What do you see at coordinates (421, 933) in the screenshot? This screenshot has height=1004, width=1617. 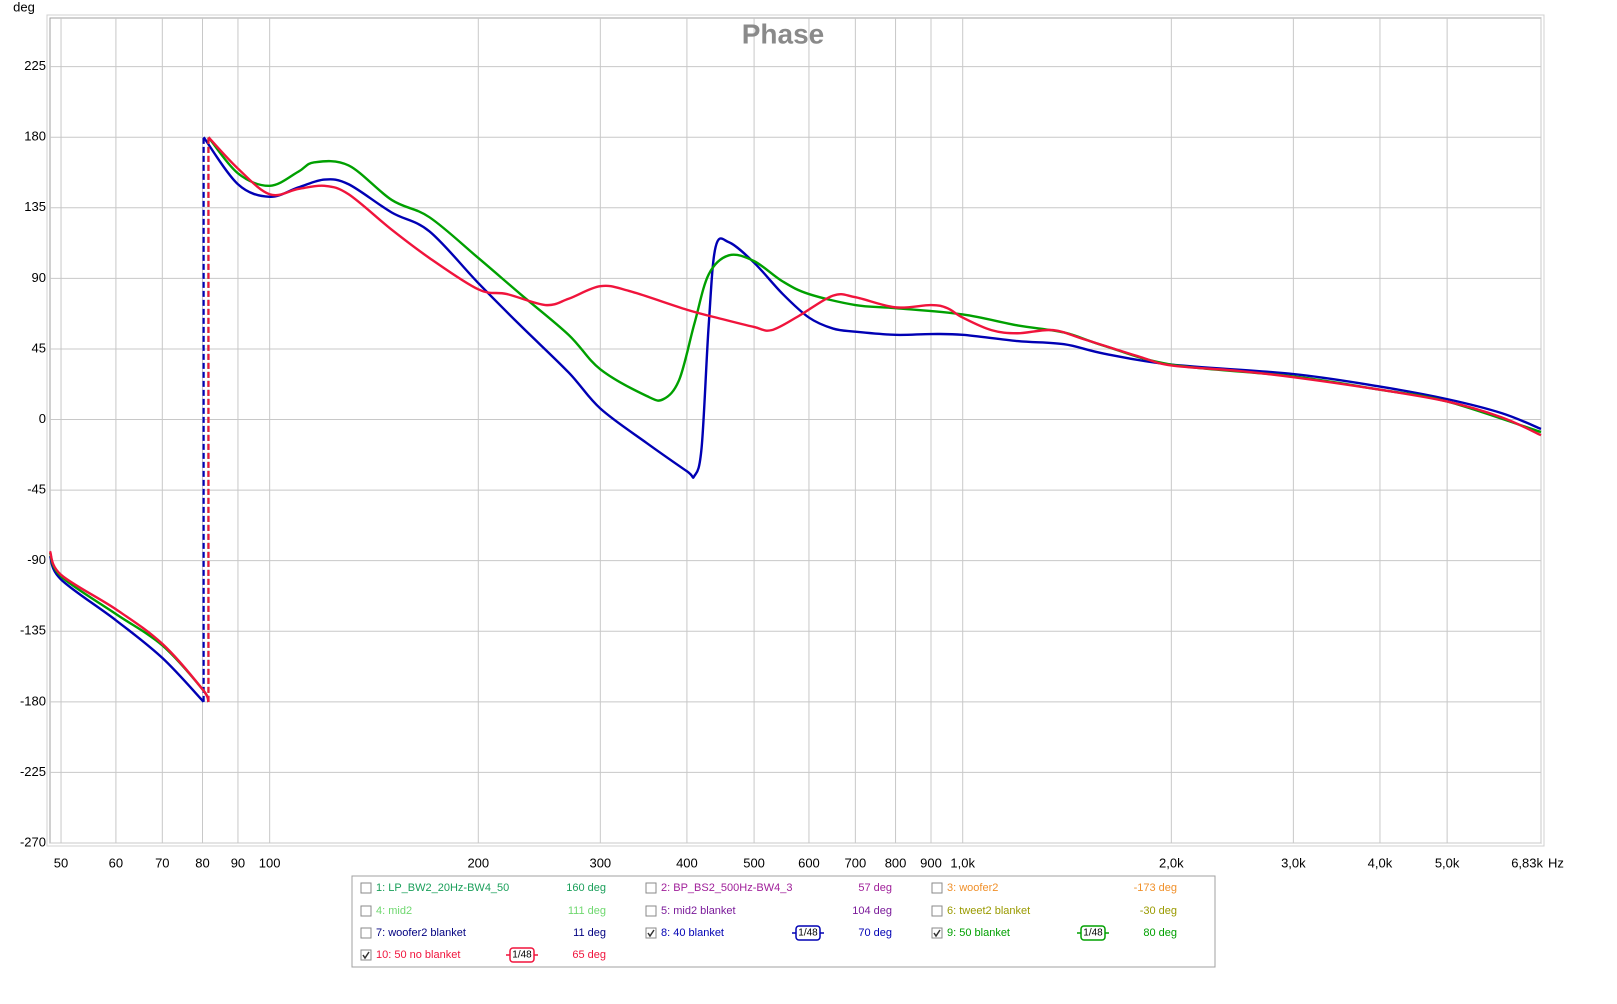 I see `legend-entry: 7: woofer2 blanket` at bounding box center [421, 933].